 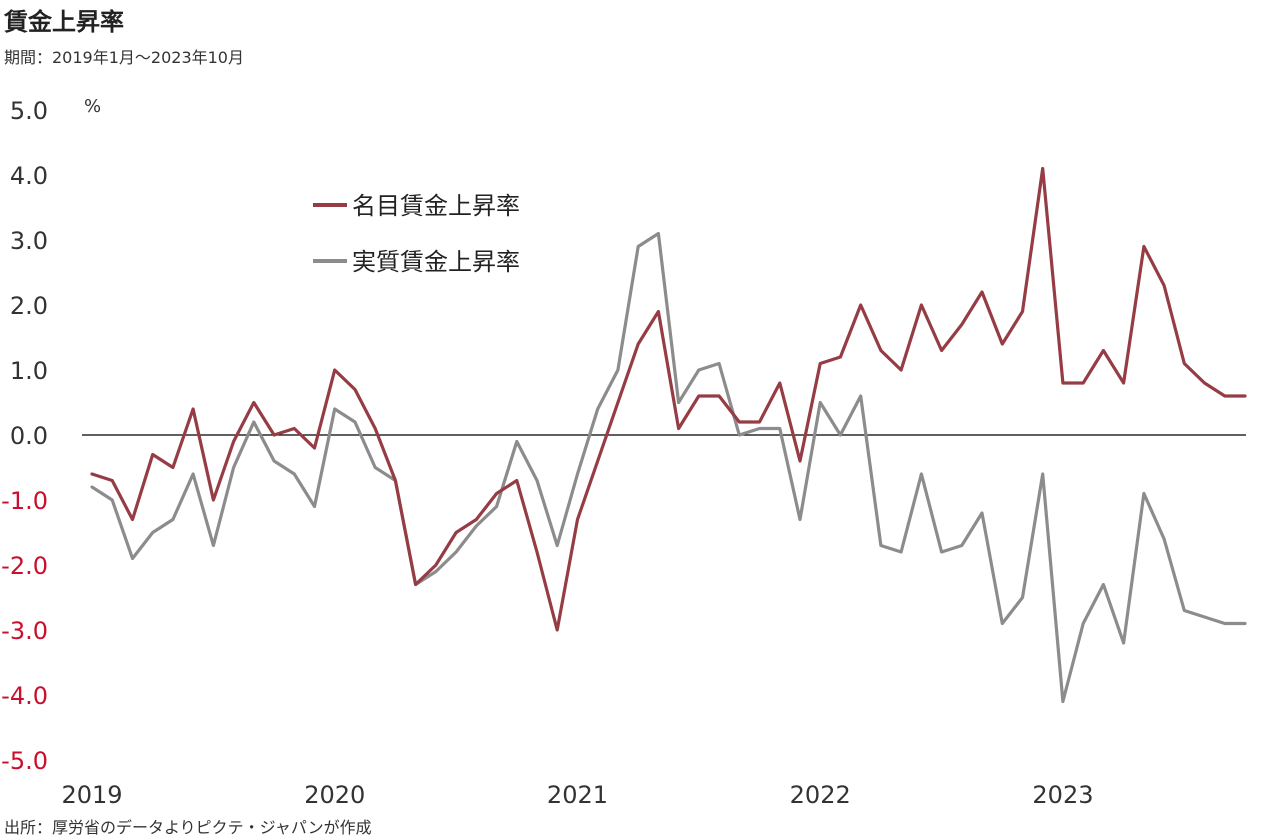 I want to click on y-axis: 5.0 4.0 3.0 2.0 1.0 0.0 -1.0 -2.0 -3.0 -4.0 -5.0, so click(x=24, y=436).